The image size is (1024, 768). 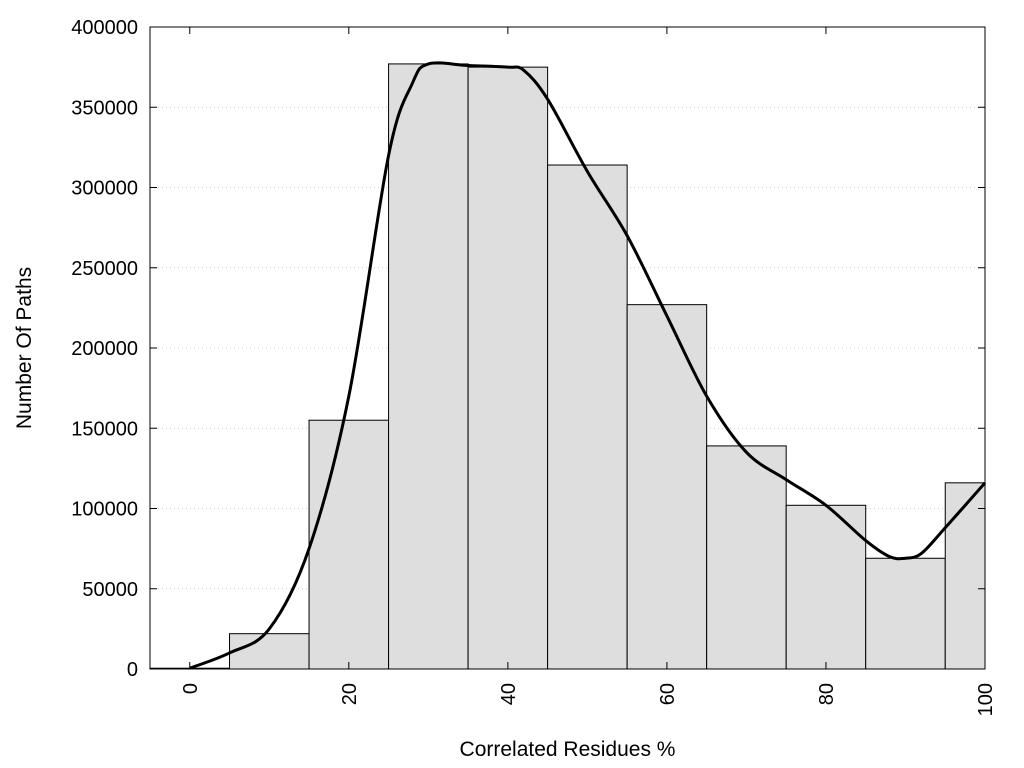 I want to click on x-tick-label-5: 100, so click(x=986, y=699).